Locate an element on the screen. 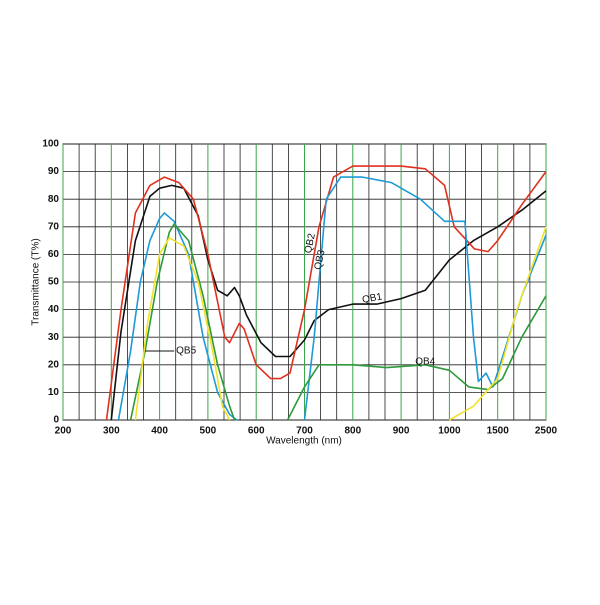 The width and height of the screenshot is (600, 605). x-tick-label: 200 is located at coordinates (63, 431).